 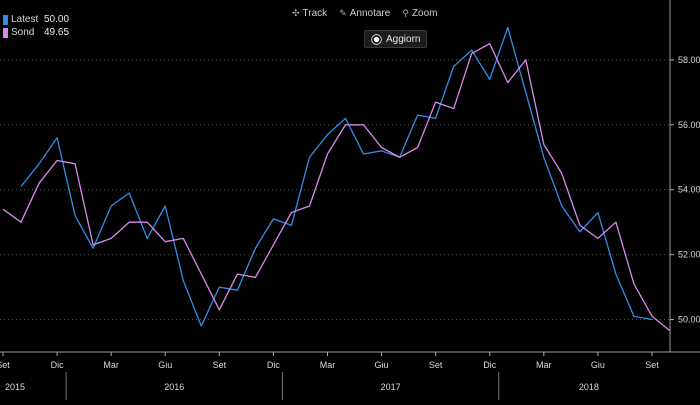 I want to click on legend: Latest 50.00 Sond 49.65, so click(x=36, y=26).